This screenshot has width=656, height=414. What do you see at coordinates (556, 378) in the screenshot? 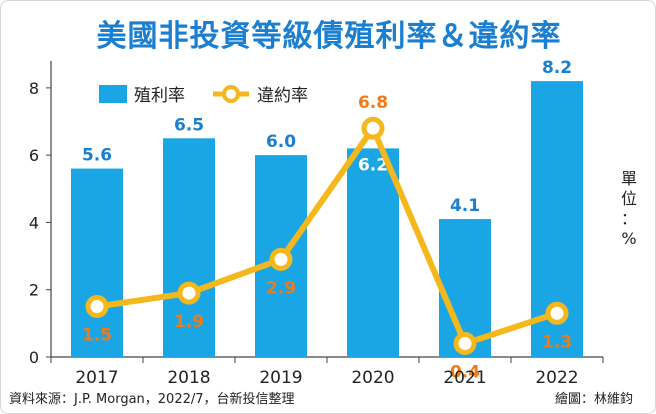
I see `x-tick-label: 2022` at bounding box center [556, 378].